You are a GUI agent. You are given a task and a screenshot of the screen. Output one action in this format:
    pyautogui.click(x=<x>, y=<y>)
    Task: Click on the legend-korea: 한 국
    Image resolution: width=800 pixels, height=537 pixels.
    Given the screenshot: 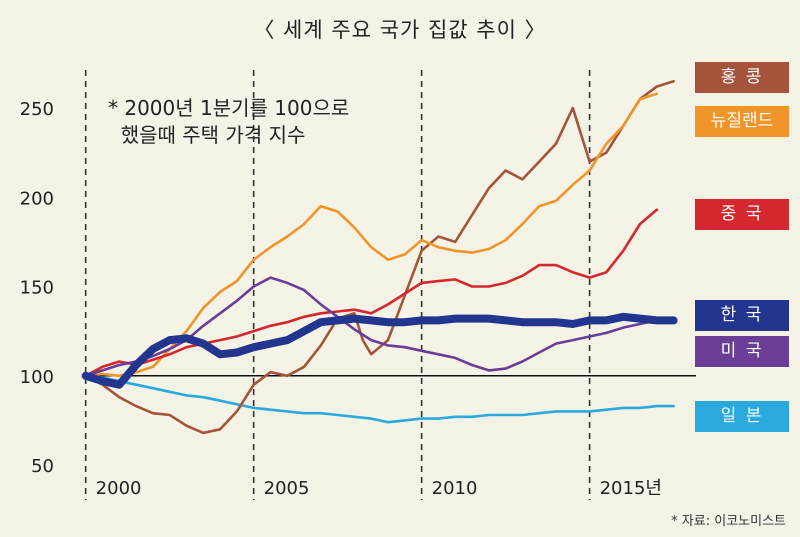 What is the action you would take?
    pyautogui.click(x=742, y=315)
    